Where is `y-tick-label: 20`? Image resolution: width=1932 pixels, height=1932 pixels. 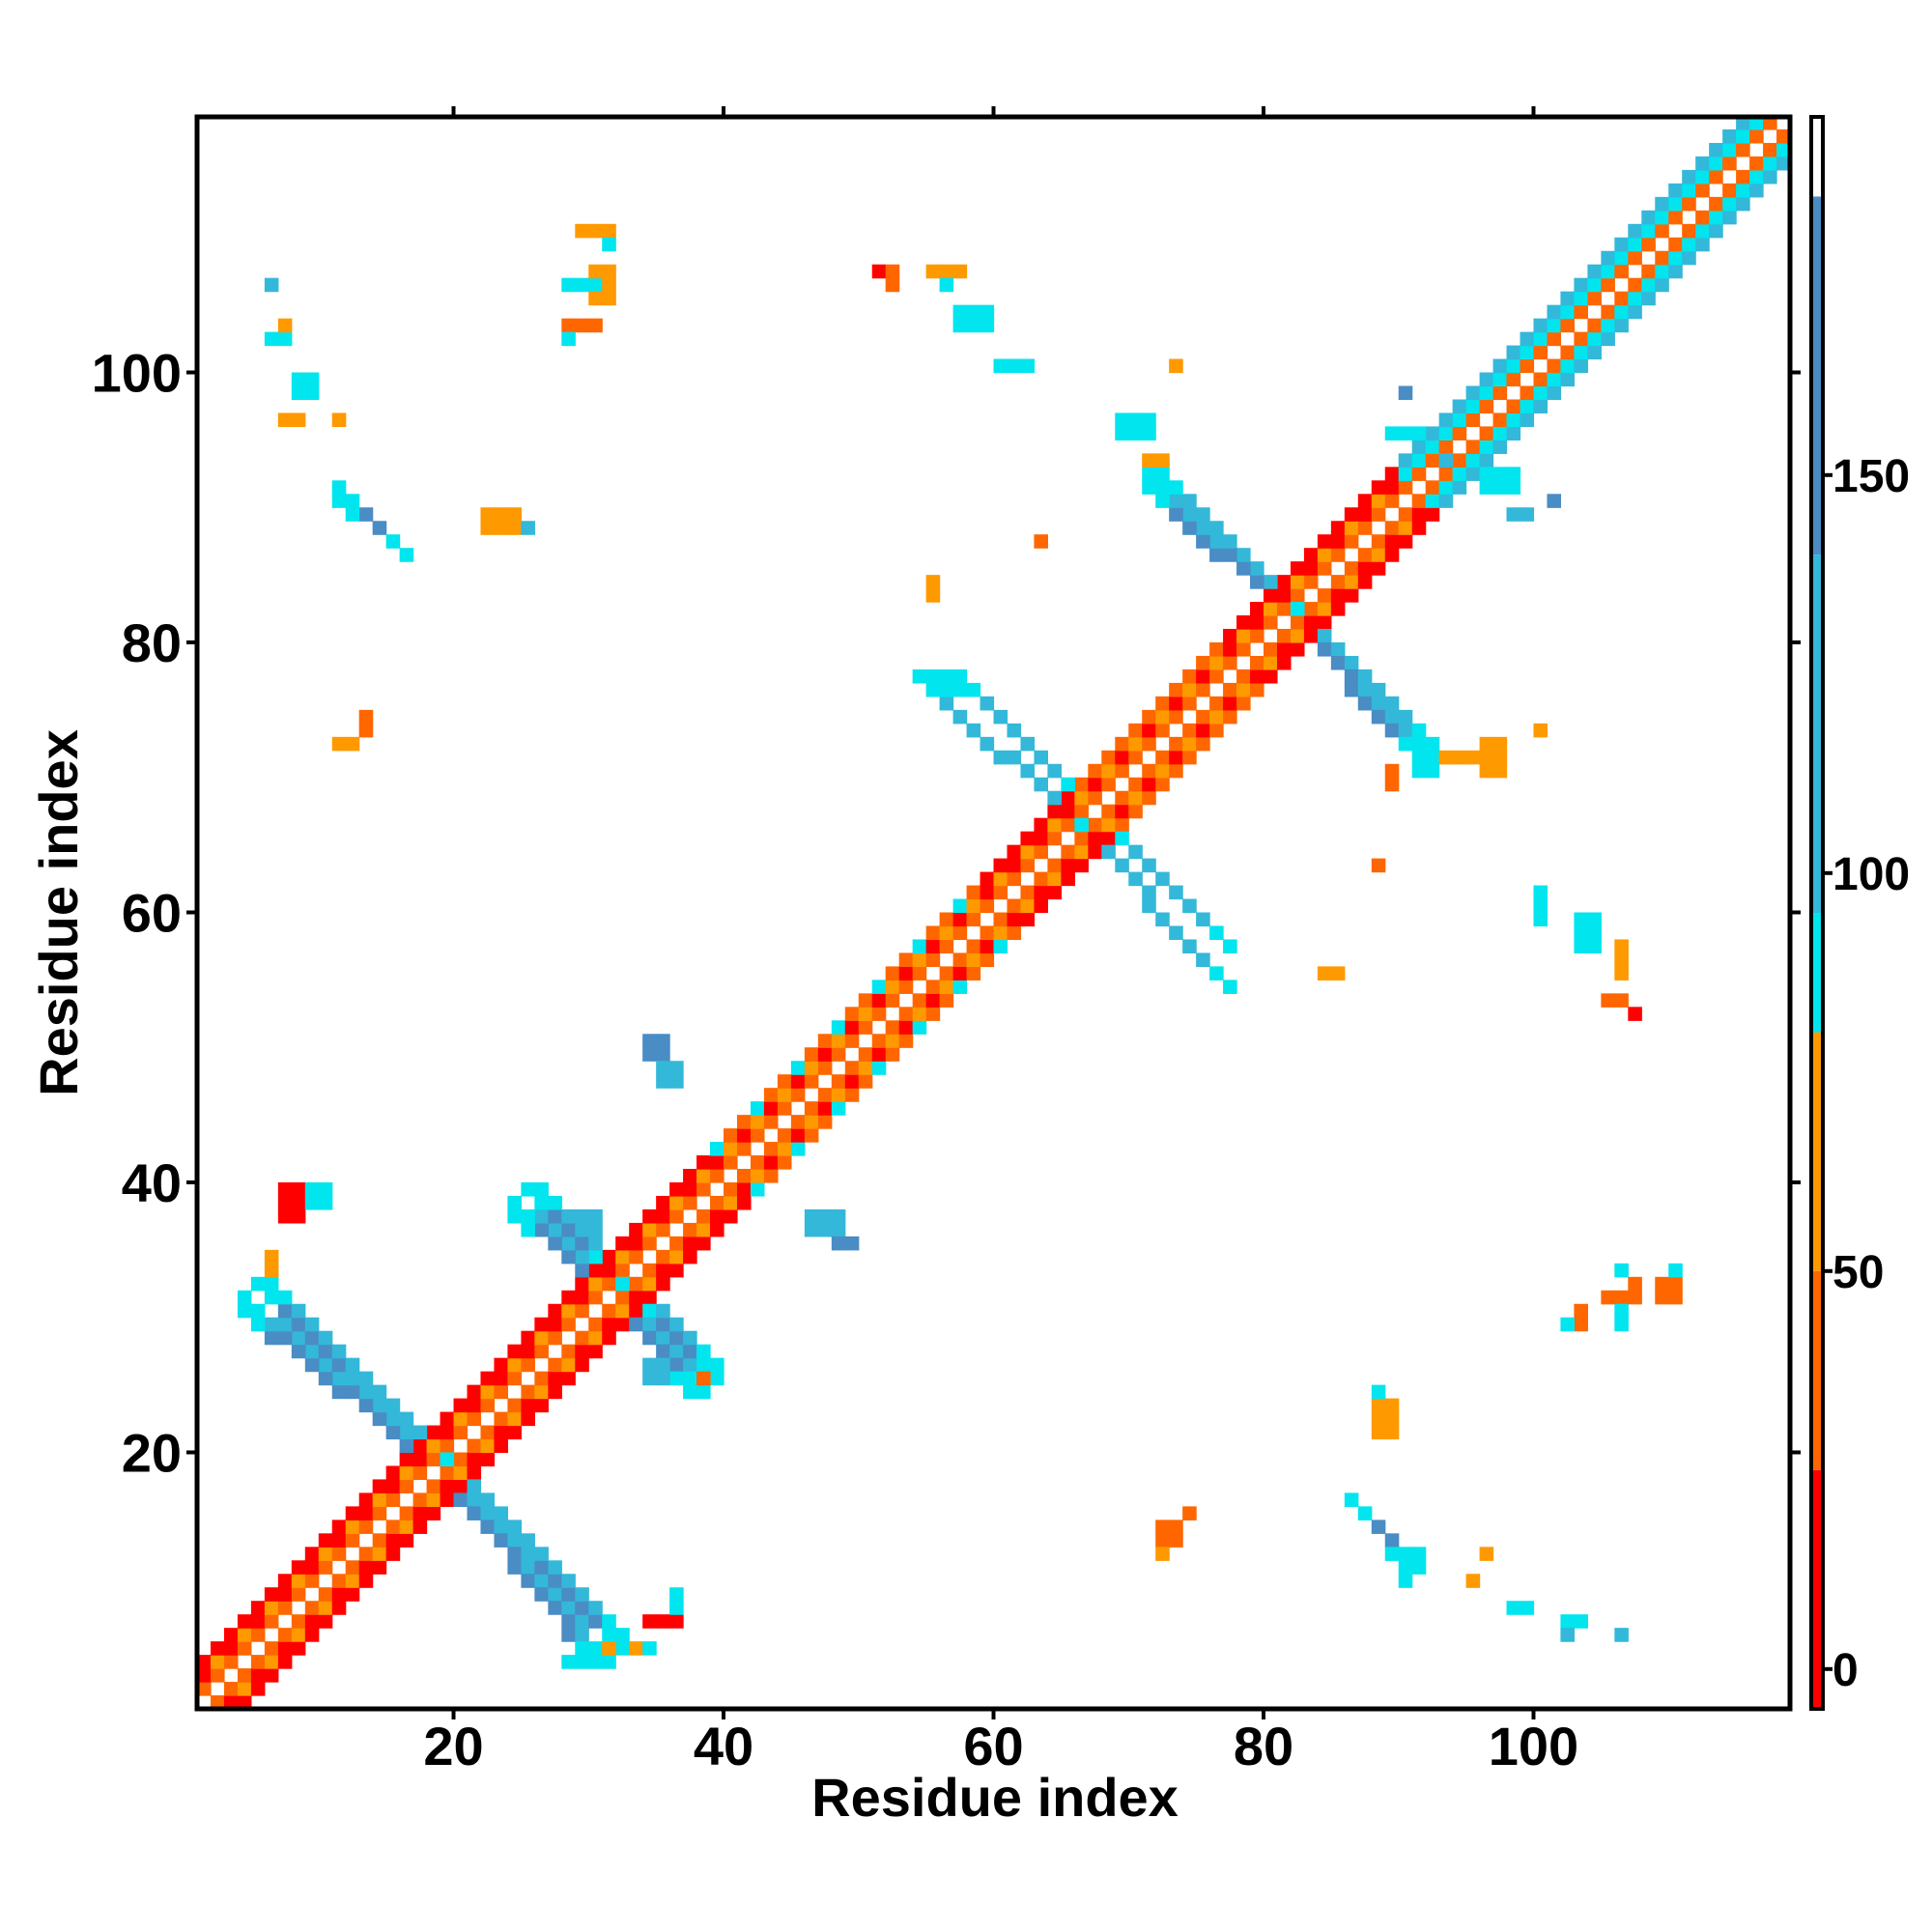 y-tick-label: 20 is located at coordinates (152, 1452).